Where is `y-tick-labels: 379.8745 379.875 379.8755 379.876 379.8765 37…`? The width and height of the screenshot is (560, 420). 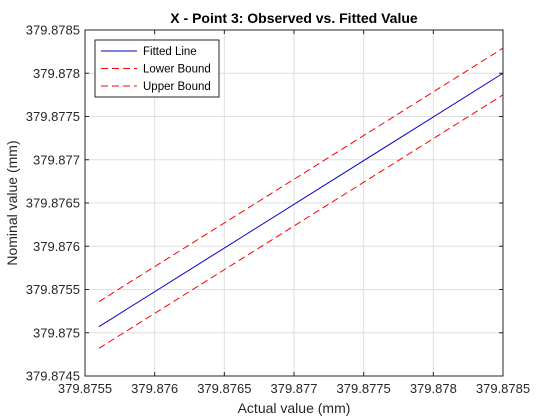
y-tick-labels: 379.8745 379.875 379.8755 379.876 379.8765 37… is located at coordinates (53, 203).